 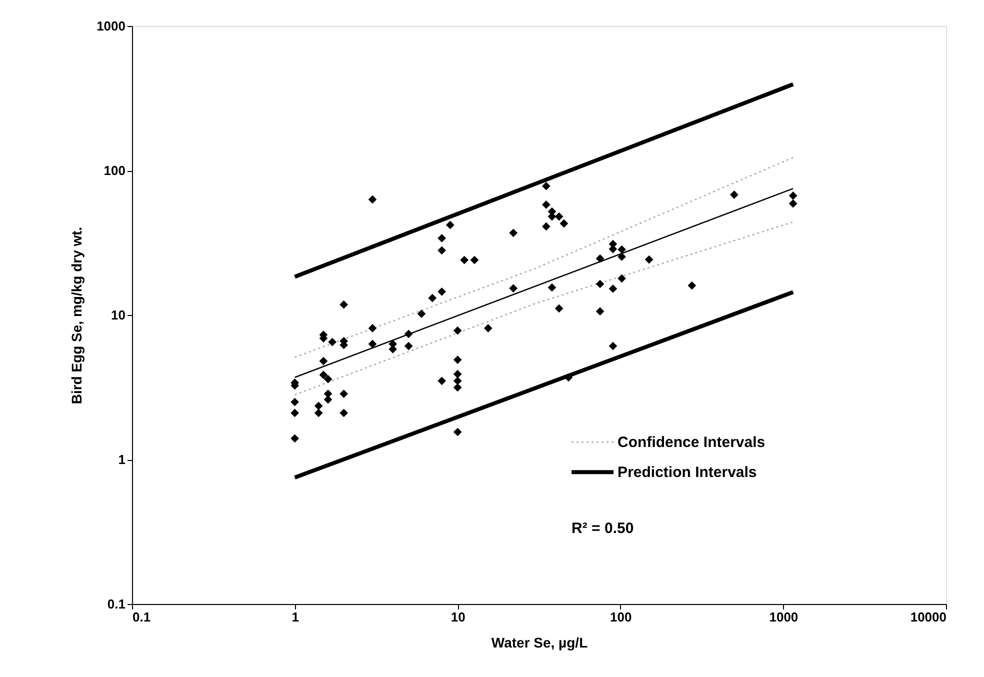 What do you see at coordinates (118, 315) in the screenshot?
I see `y-tick-label: 10` at bounding box center [118, 315].